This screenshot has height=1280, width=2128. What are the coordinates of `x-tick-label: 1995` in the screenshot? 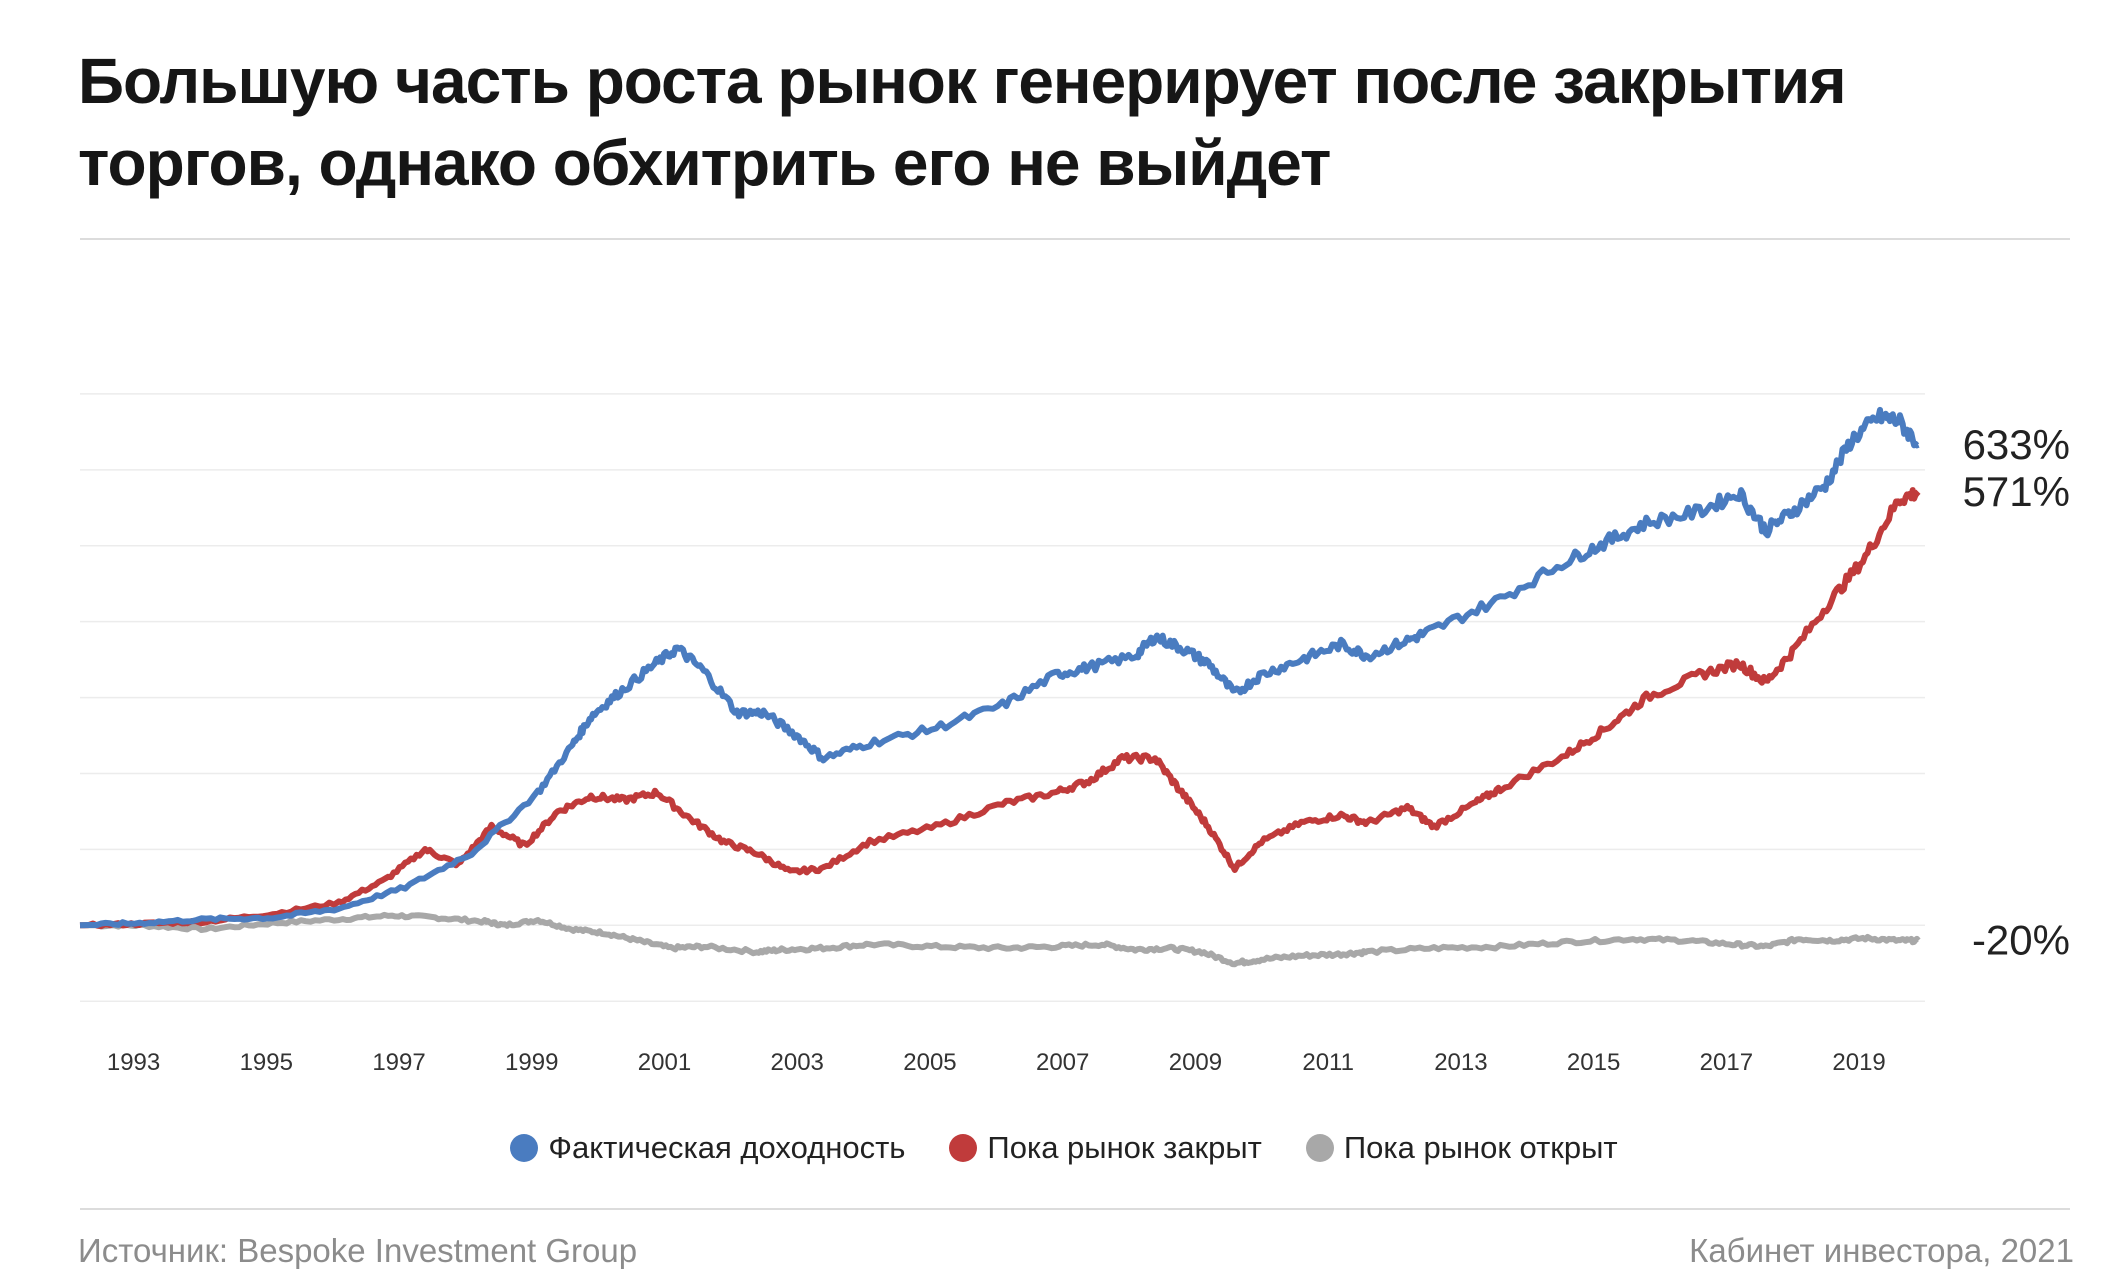 It's located at (266, 1062).